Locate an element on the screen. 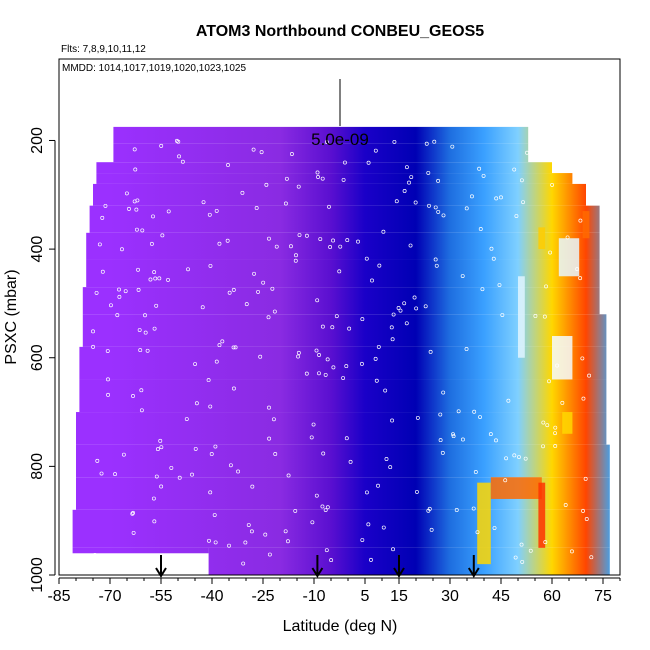  y-axis: 200 400 600 800 1000 is located at coordinates (42, 360).